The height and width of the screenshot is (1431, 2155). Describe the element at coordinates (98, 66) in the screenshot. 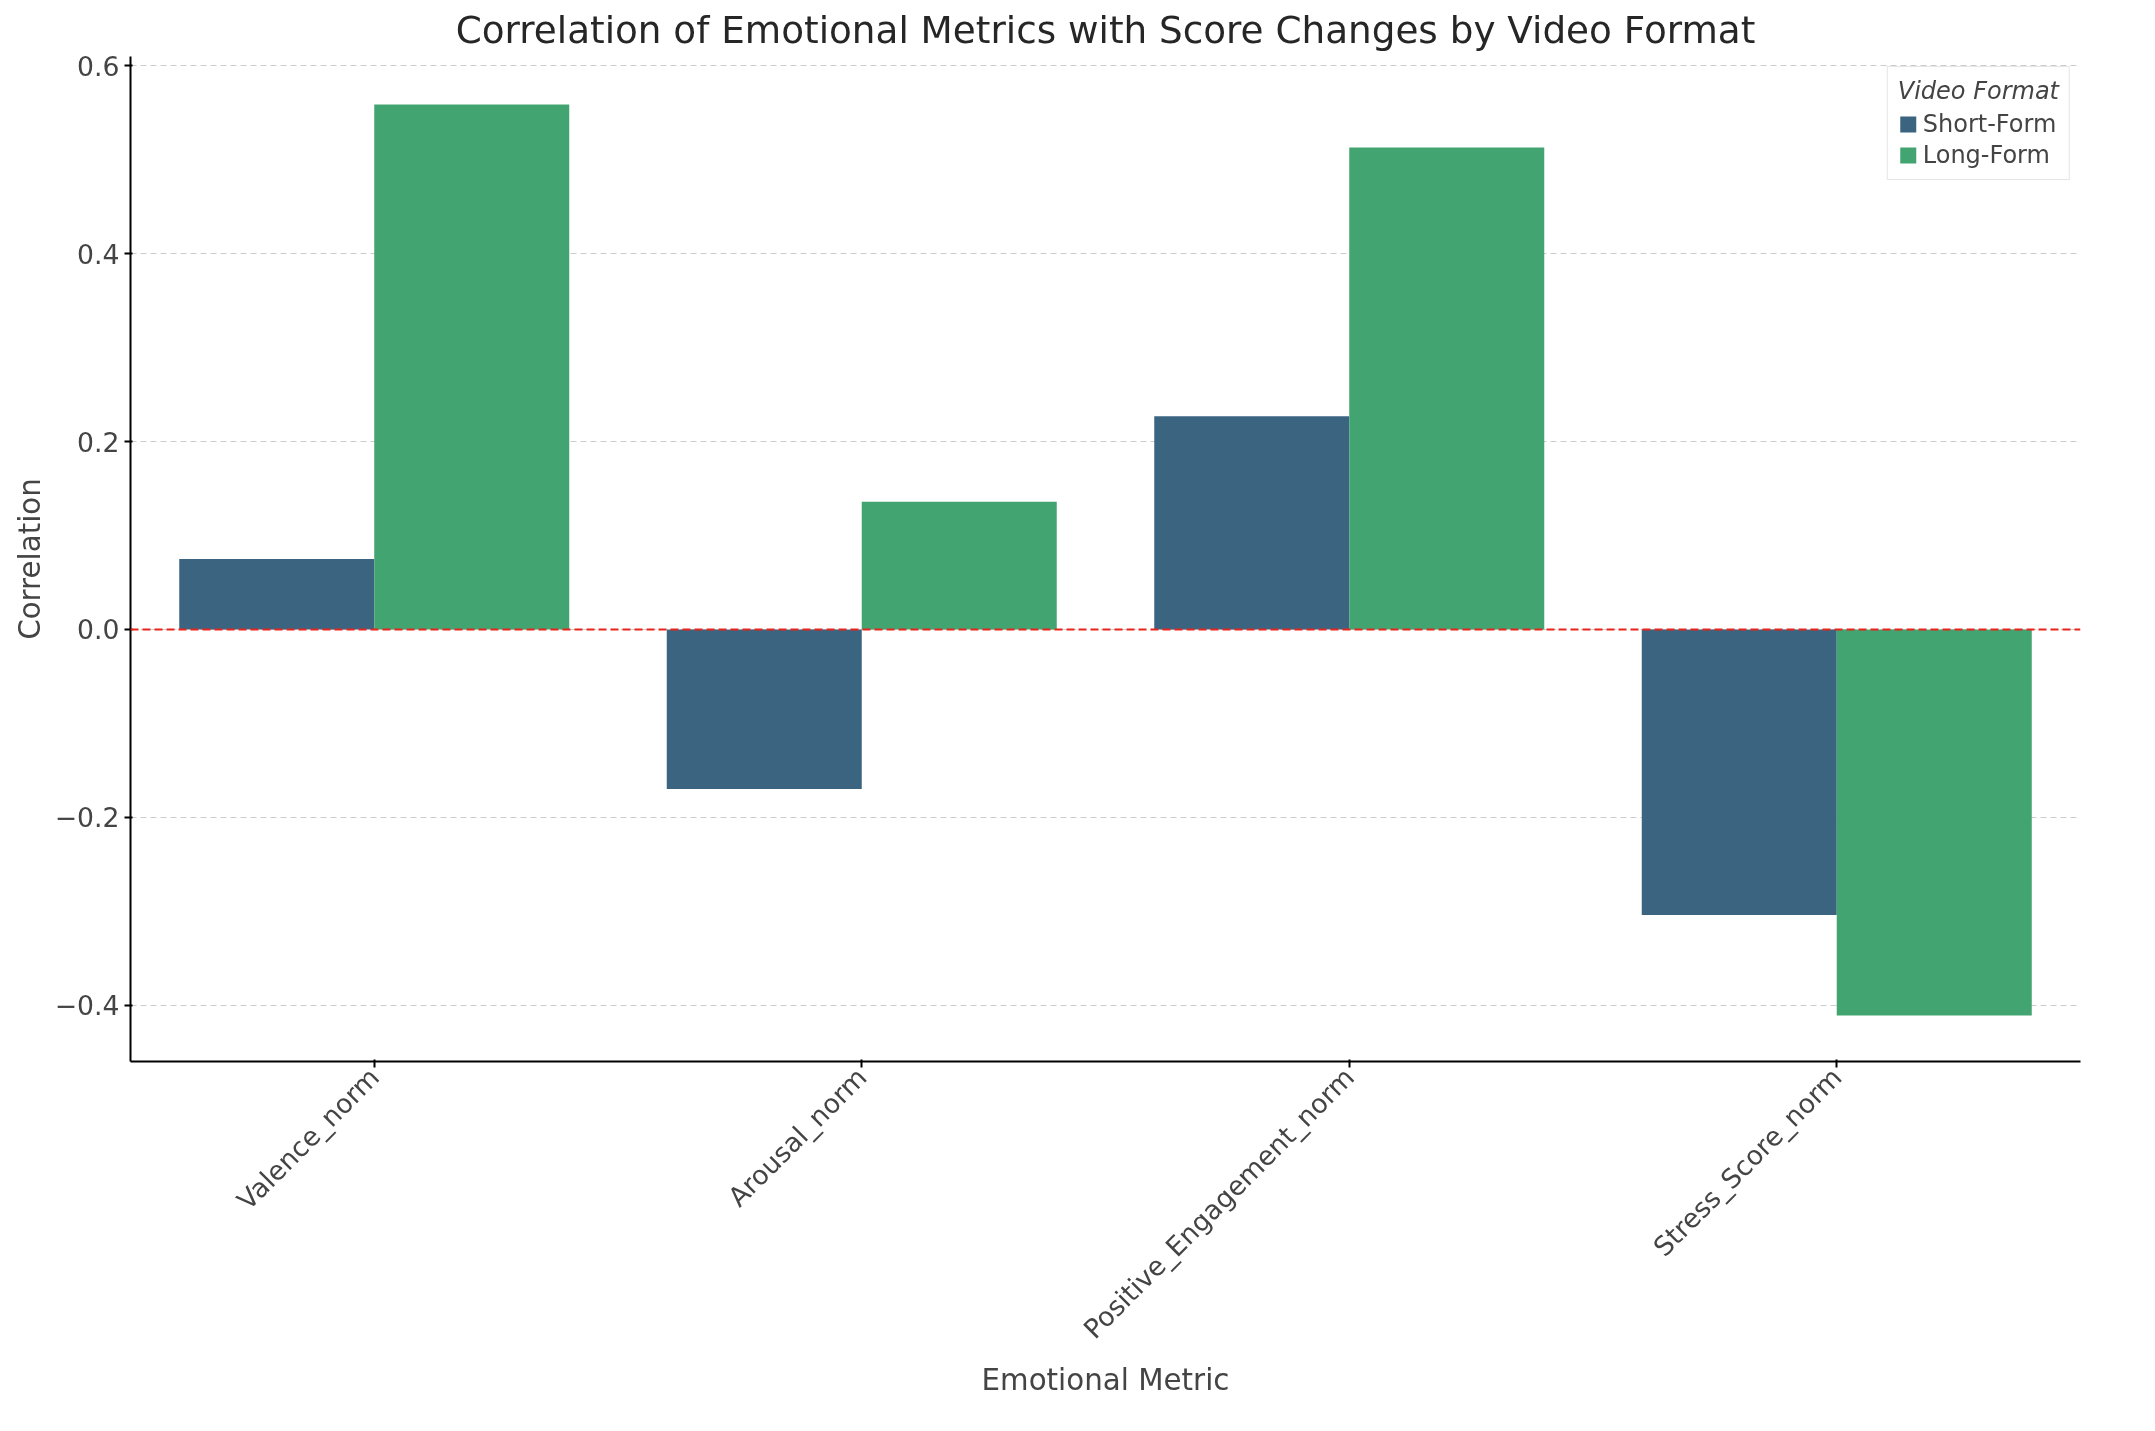

I see `y-tick-label: 0.6` at that location.